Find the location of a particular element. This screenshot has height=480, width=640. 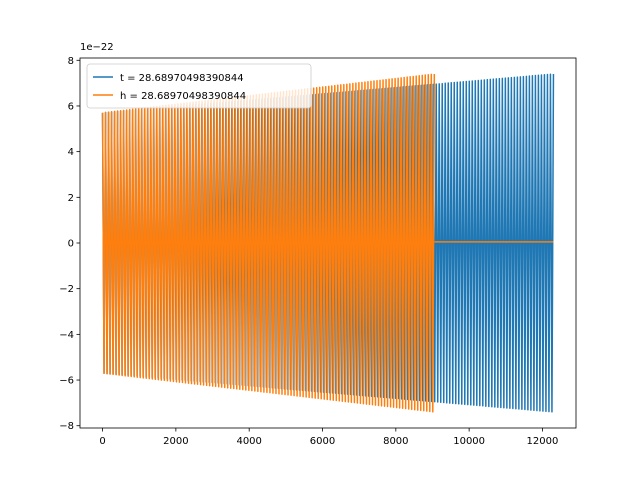

x-tick-label: 10000 is located at coordinates (469, 441).